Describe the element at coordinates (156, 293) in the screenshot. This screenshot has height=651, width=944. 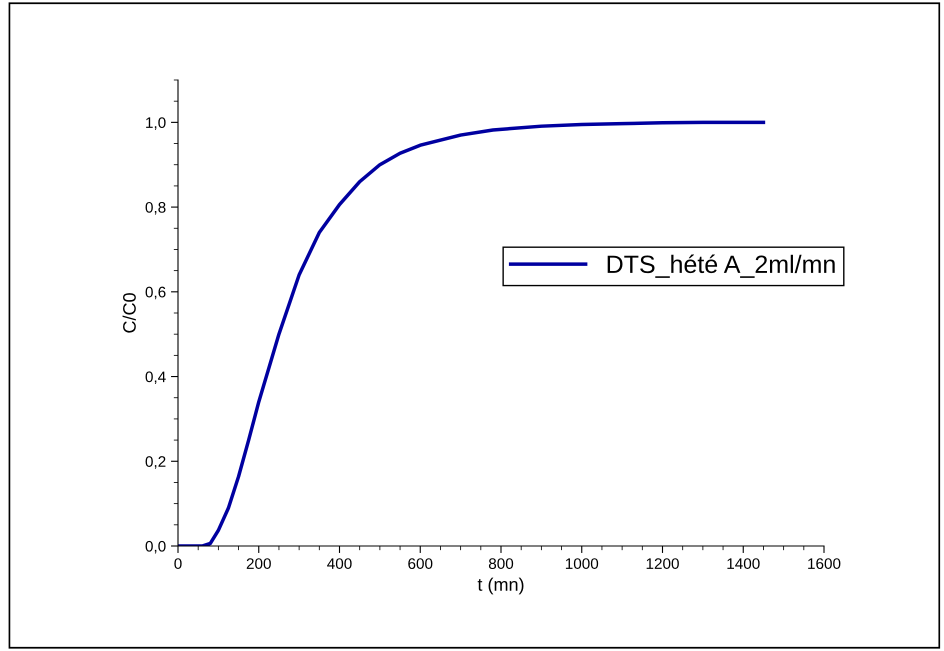
I see `y-tick-label: 0,6` at that location.